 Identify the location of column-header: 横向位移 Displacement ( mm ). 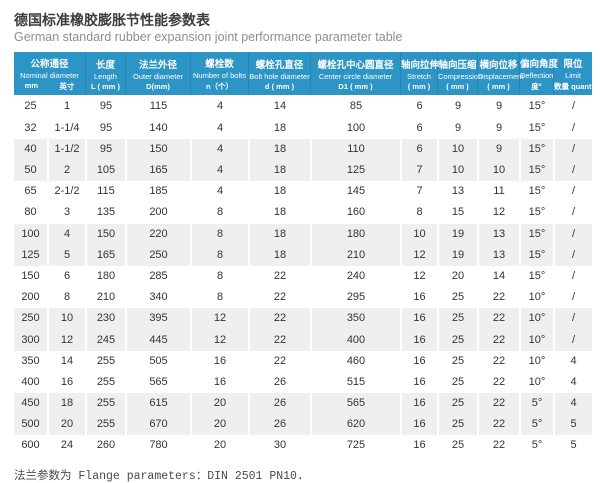
(500, 74).